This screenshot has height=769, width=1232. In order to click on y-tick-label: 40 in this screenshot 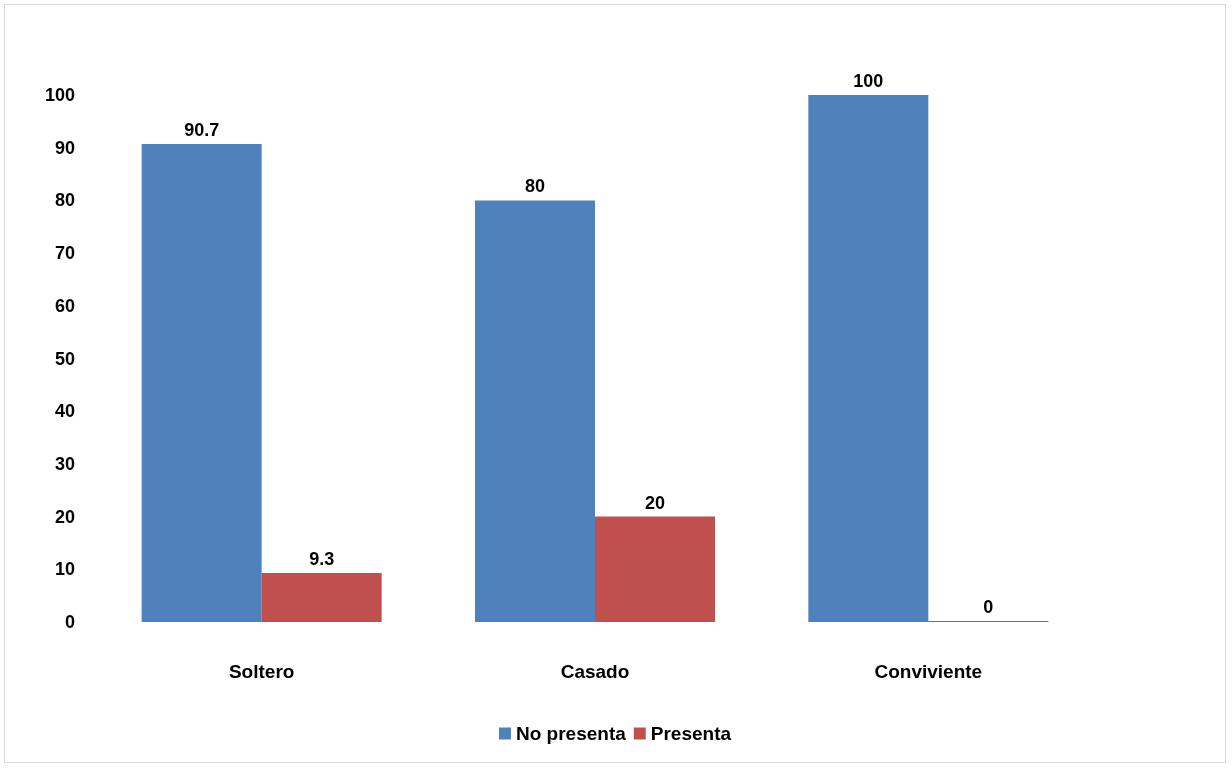, I will do `click(64, 411)`.